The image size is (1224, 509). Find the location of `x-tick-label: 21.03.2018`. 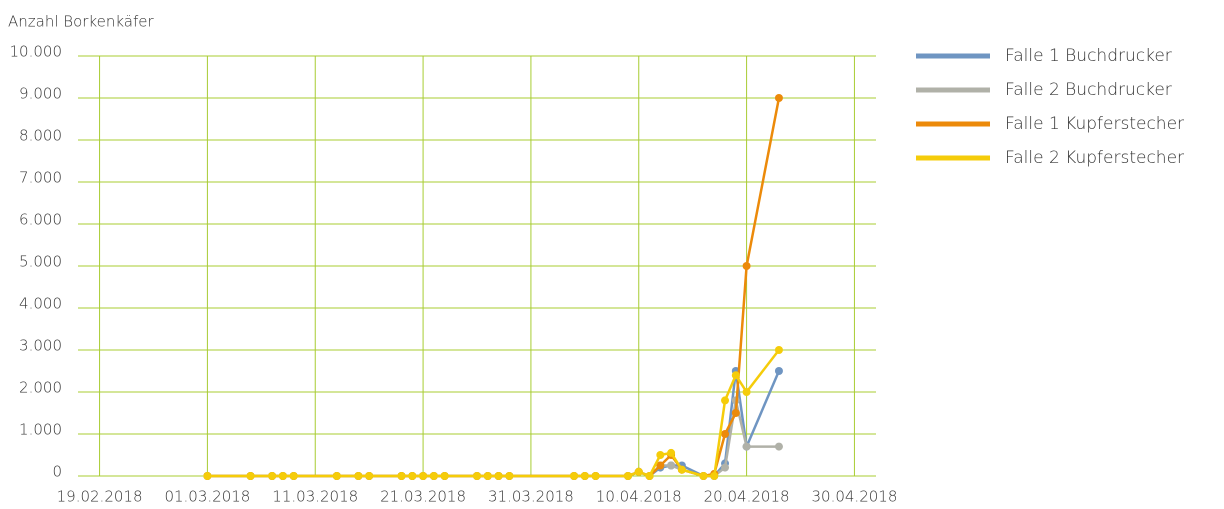

x-tick-label: 21.03.2018 is located at coordinates (423, 497).